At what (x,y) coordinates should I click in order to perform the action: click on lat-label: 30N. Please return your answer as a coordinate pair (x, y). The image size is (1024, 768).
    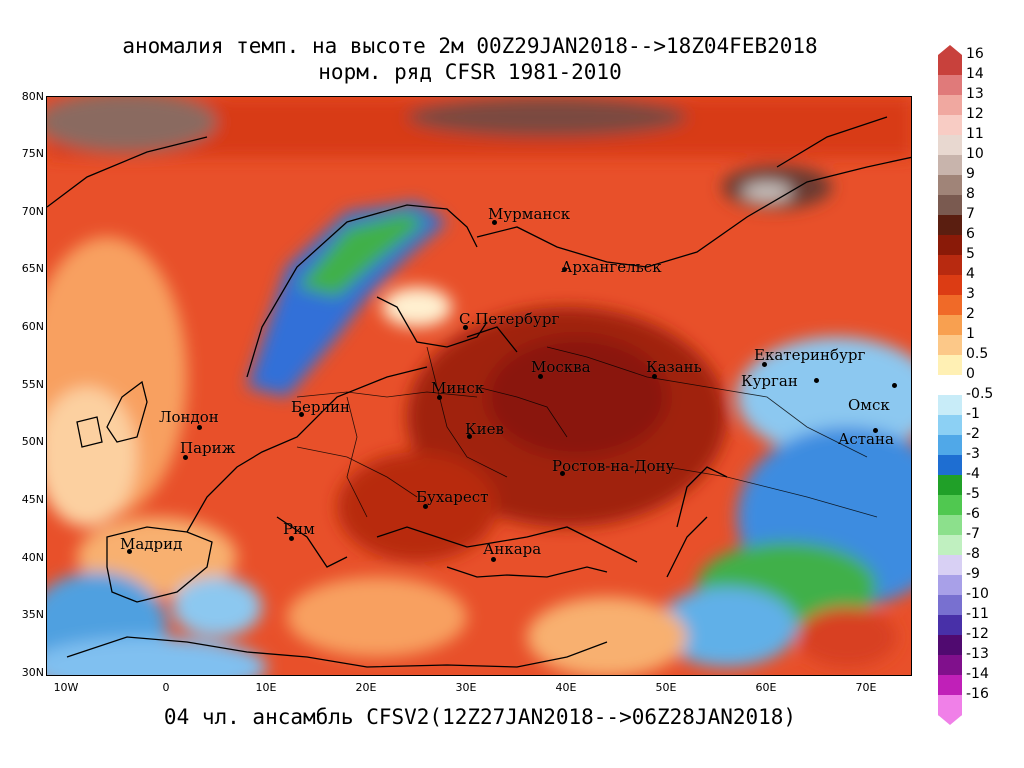
    Looking at the image, I should click on (32, 672).